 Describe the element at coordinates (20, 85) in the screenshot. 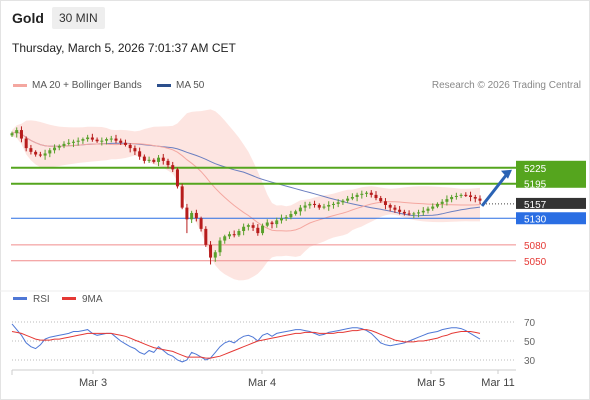

I see `legend-ma20-swatch` at that location.